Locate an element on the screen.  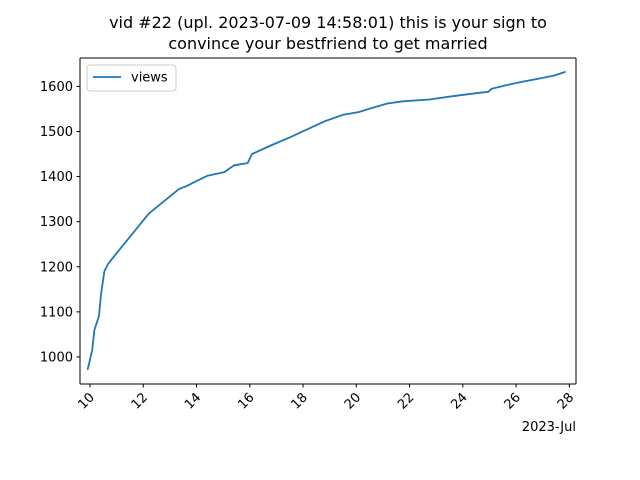
legend: views is located at coordinates (131, 78).